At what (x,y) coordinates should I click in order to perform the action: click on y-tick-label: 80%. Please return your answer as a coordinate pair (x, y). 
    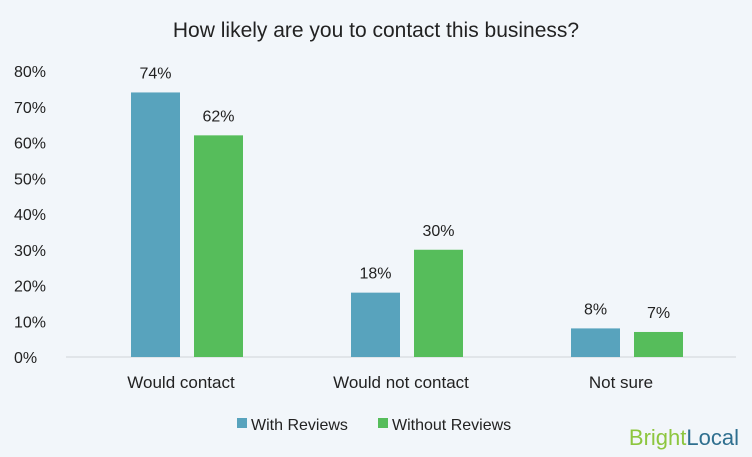
    Looking at the image, I should click on (30, 72).